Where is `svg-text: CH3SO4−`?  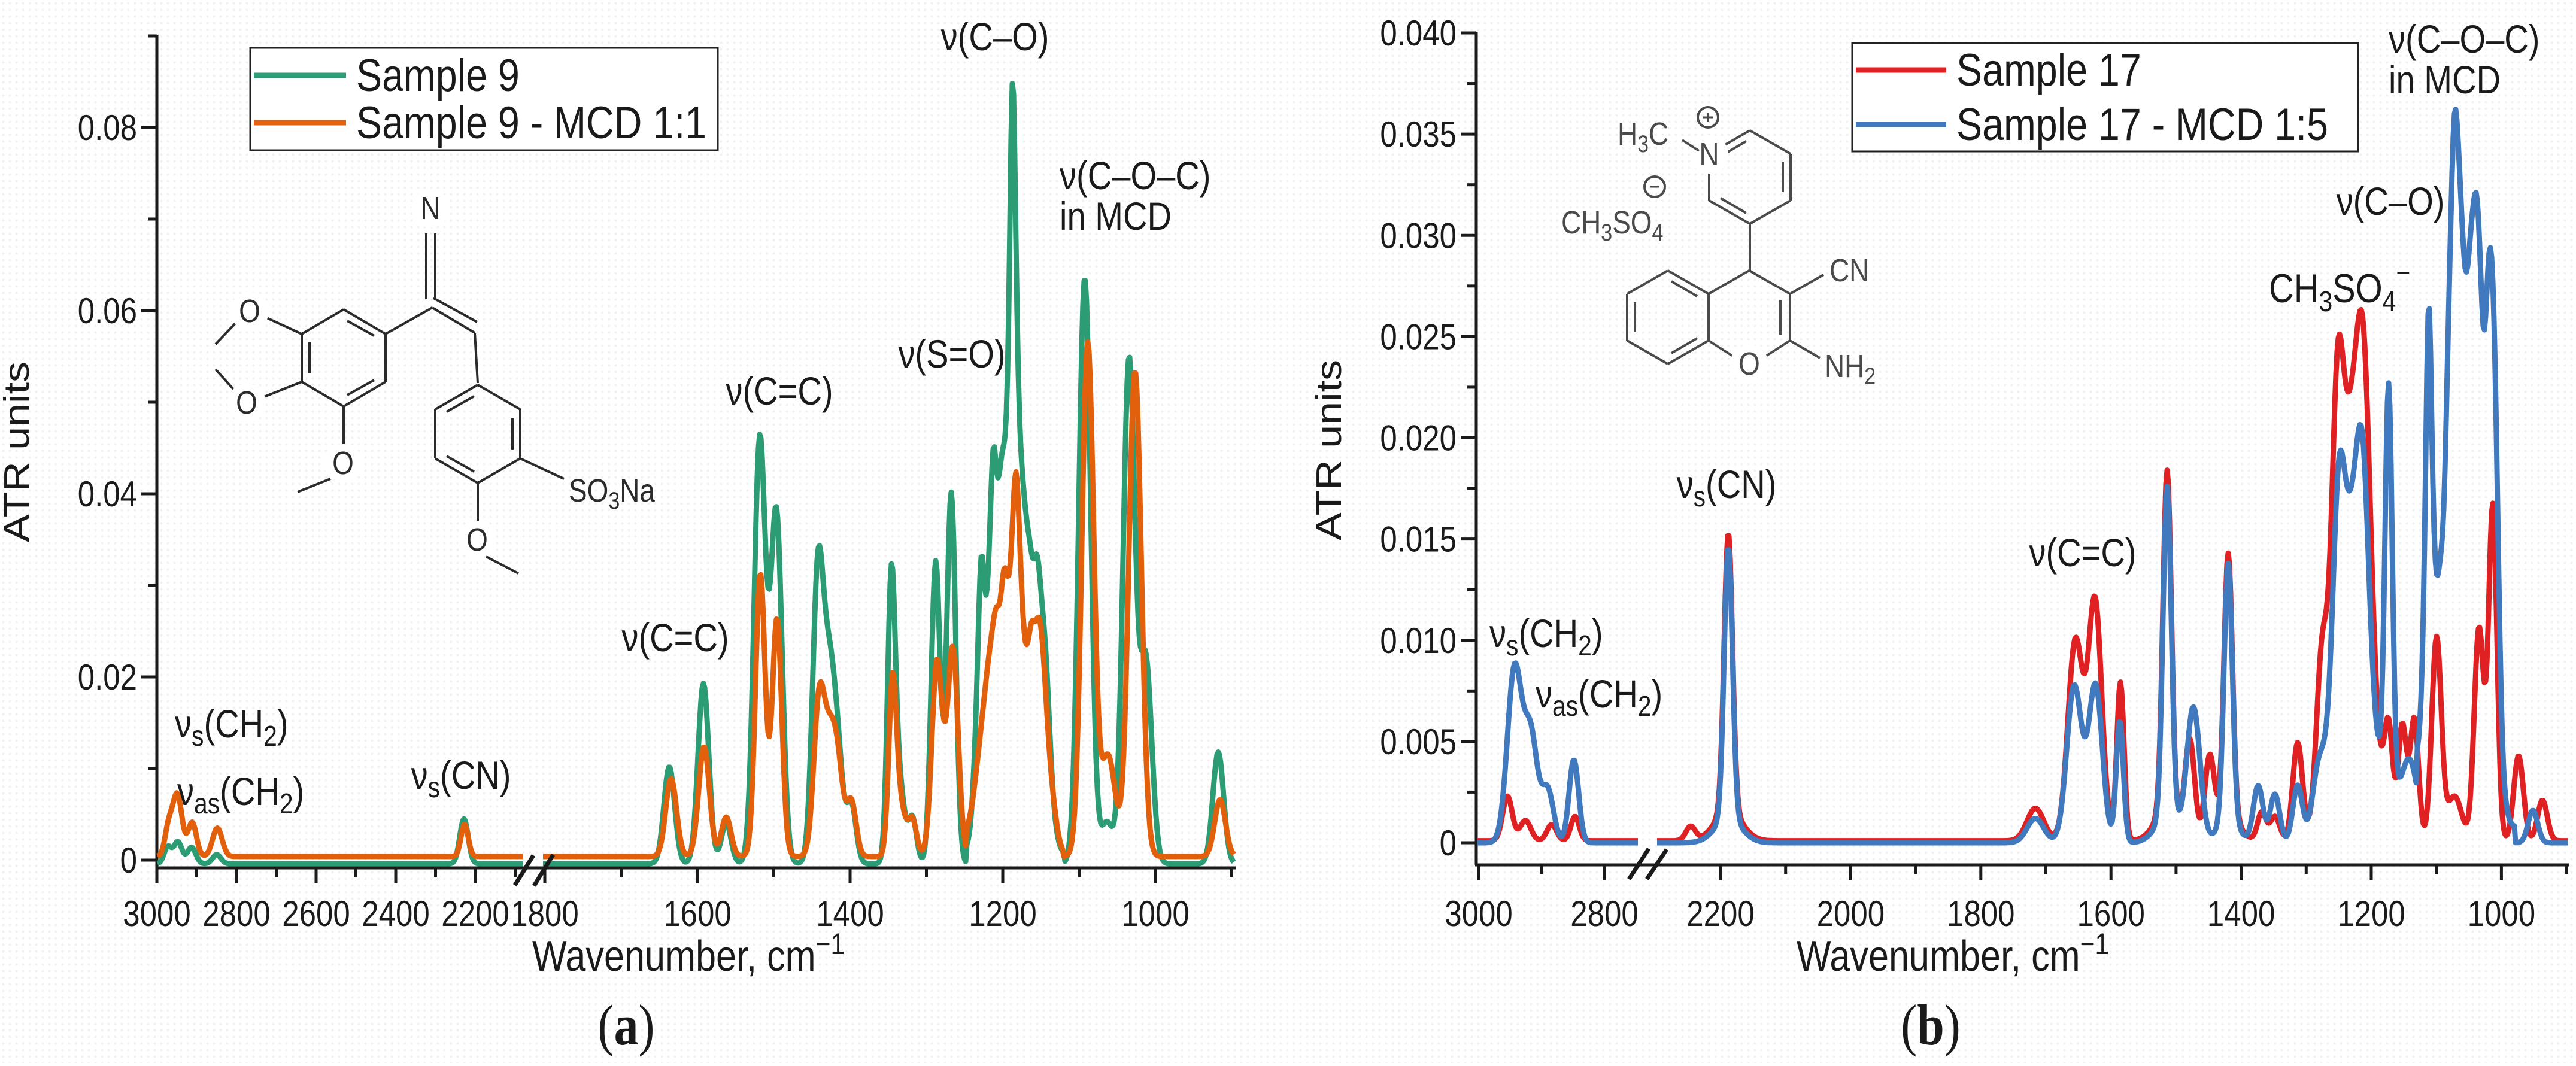 svg-text: CH3SO4− is located at coordinates (2339, 287).